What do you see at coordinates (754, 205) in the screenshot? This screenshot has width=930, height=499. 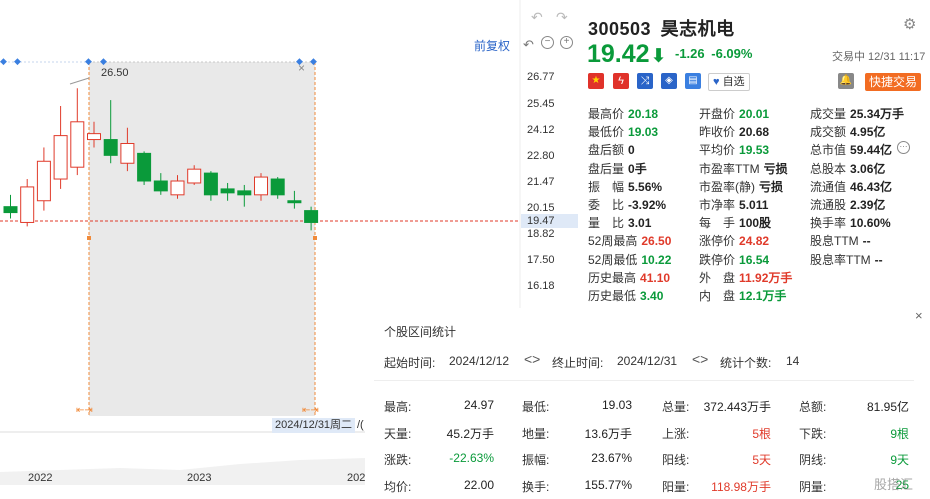 I see `quote-field-value: 5.011` at bounding box center [754, 205].